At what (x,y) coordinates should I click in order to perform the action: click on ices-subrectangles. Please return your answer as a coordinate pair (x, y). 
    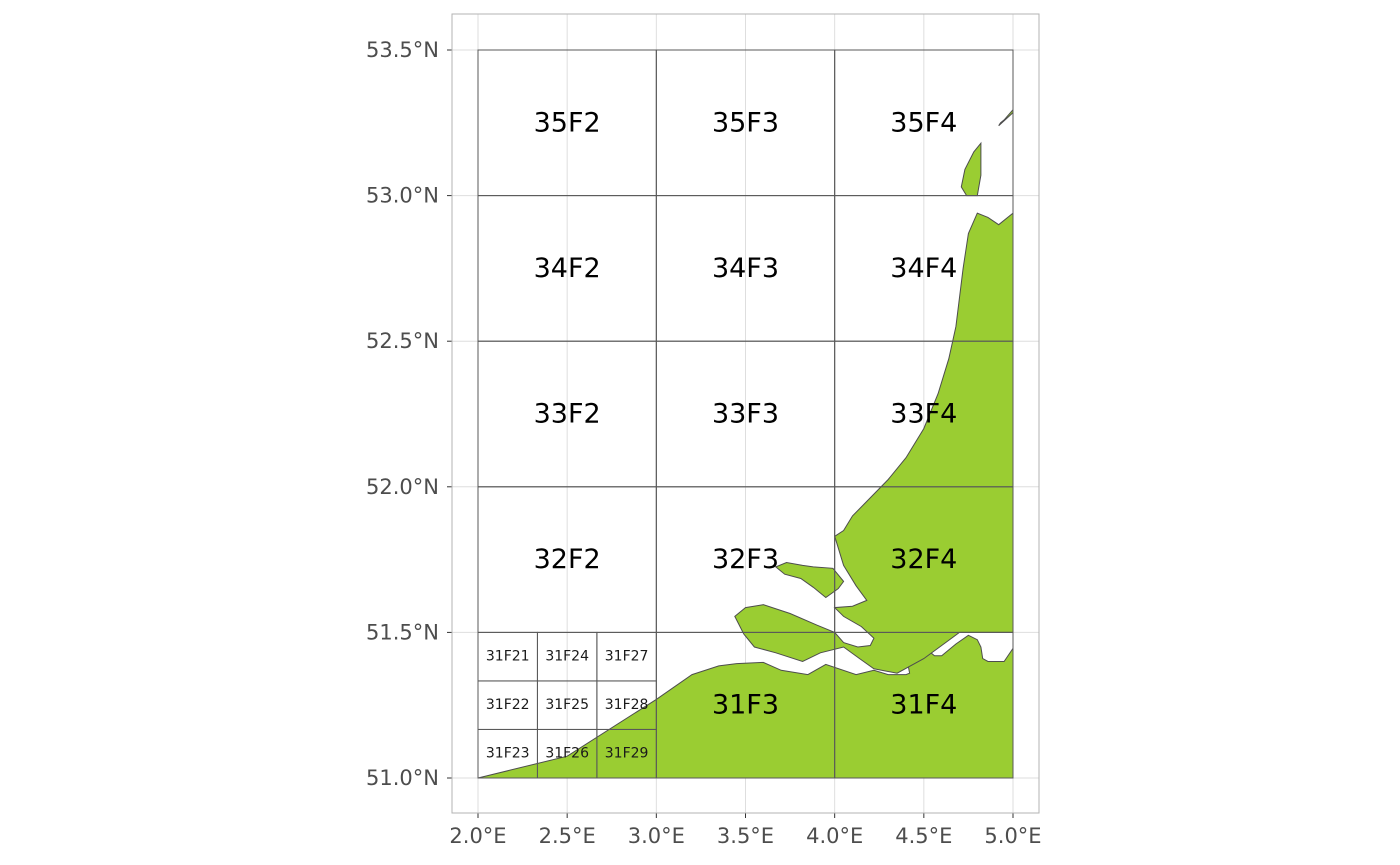
    Looking at the image, I should click on (567, 705).